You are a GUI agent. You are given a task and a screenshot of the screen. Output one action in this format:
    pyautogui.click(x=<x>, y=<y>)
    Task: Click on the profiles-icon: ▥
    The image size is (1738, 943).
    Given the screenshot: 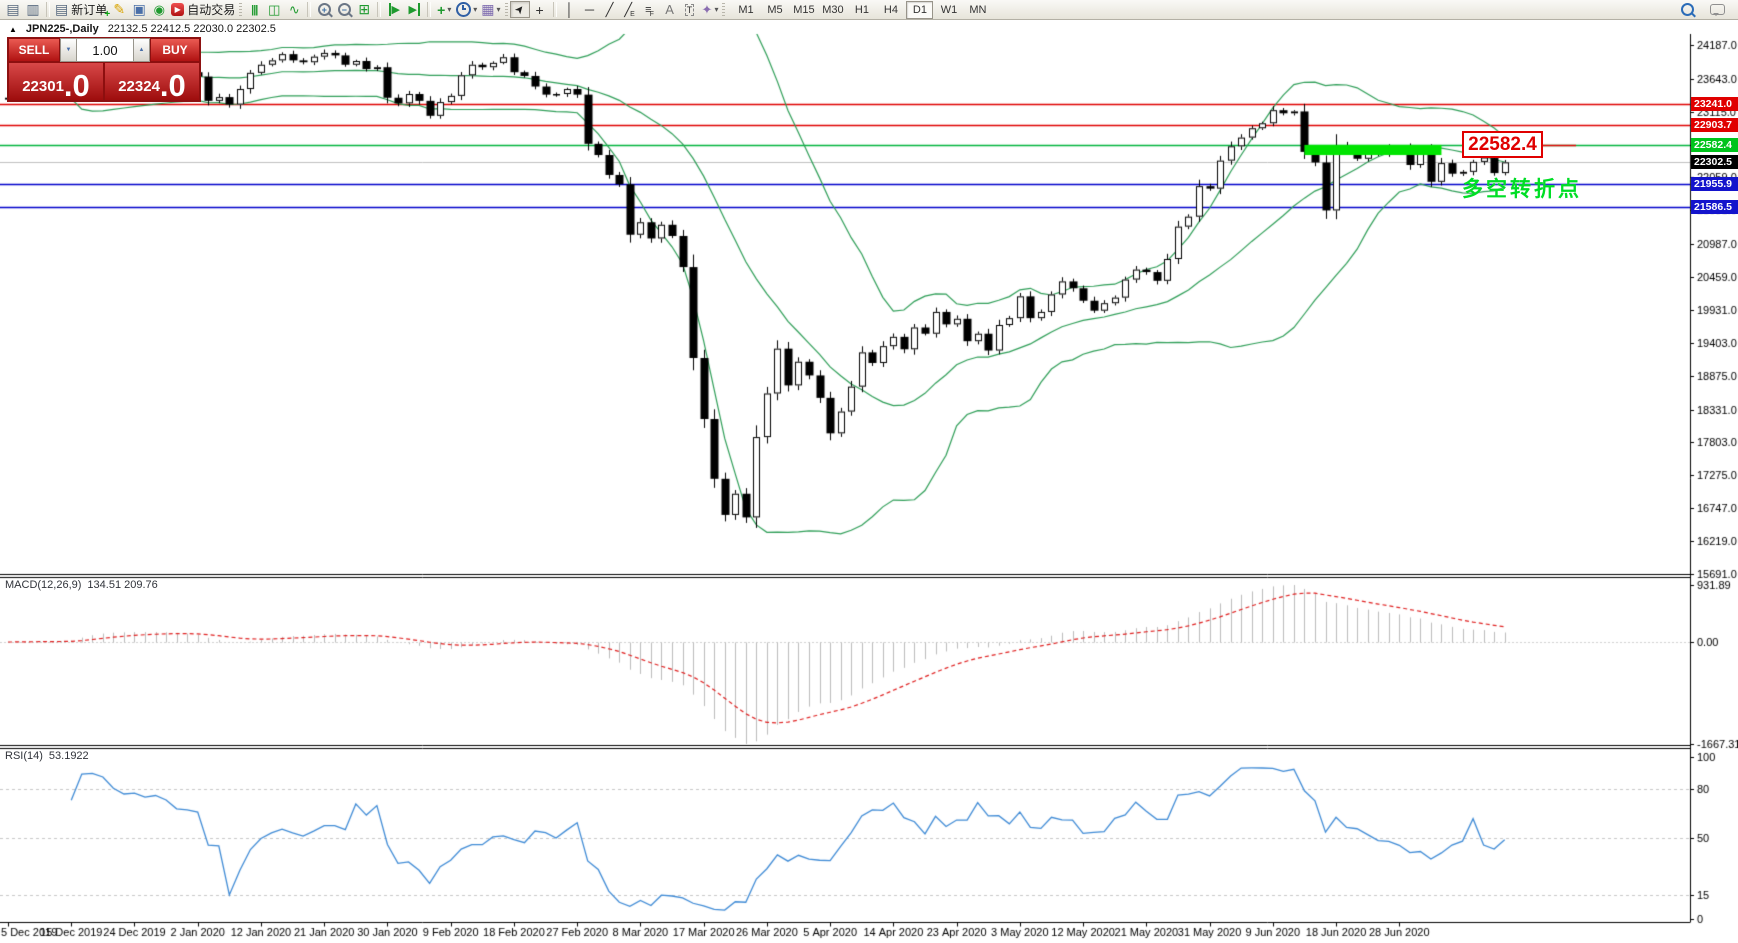 What is the action you would take?
    pyautogui.click(x=33, y=9)
    